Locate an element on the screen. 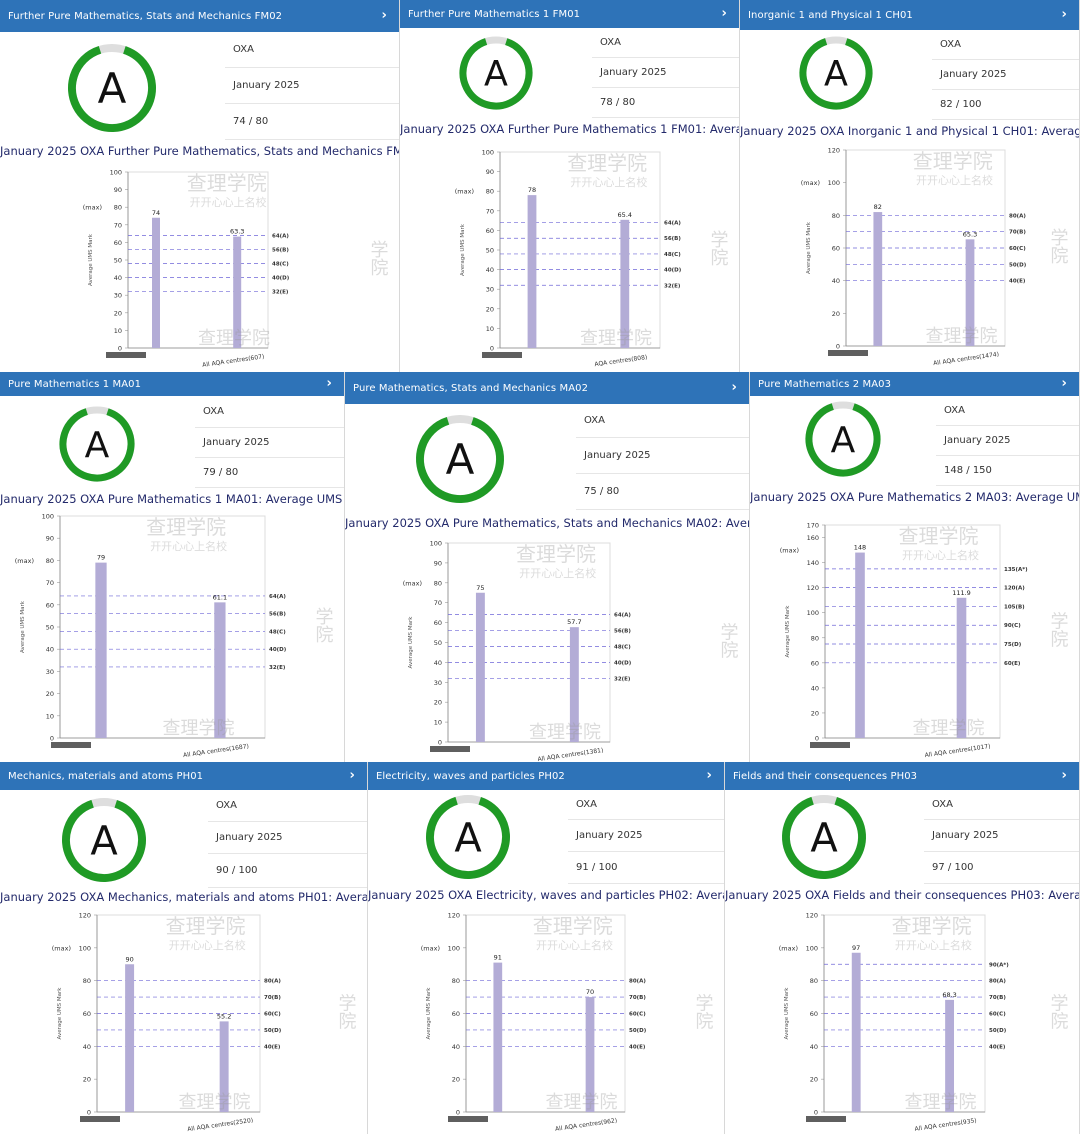 This screenshot has height=1134, width=1080. grade-threshold-label: 32(E) is located at coordinates (622, 679).